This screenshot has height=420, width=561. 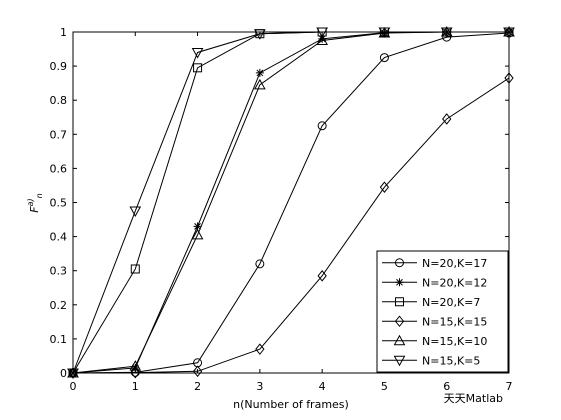 I want to click on y-tick-label: 0.6, so click(x=59, y=168).